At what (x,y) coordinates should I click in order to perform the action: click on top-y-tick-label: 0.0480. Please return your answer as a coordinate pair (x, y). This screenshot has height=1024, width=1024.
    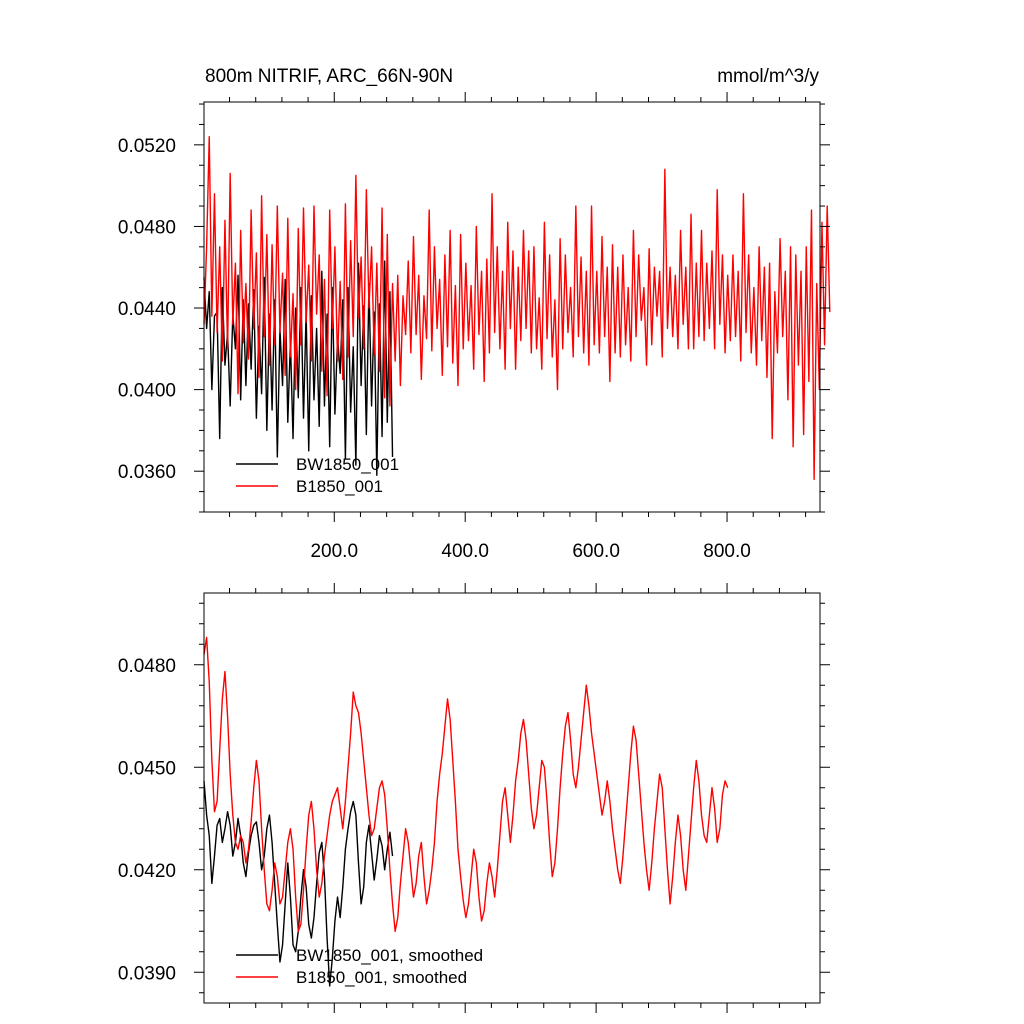
    Looking at the image, I should click on (147, 227).